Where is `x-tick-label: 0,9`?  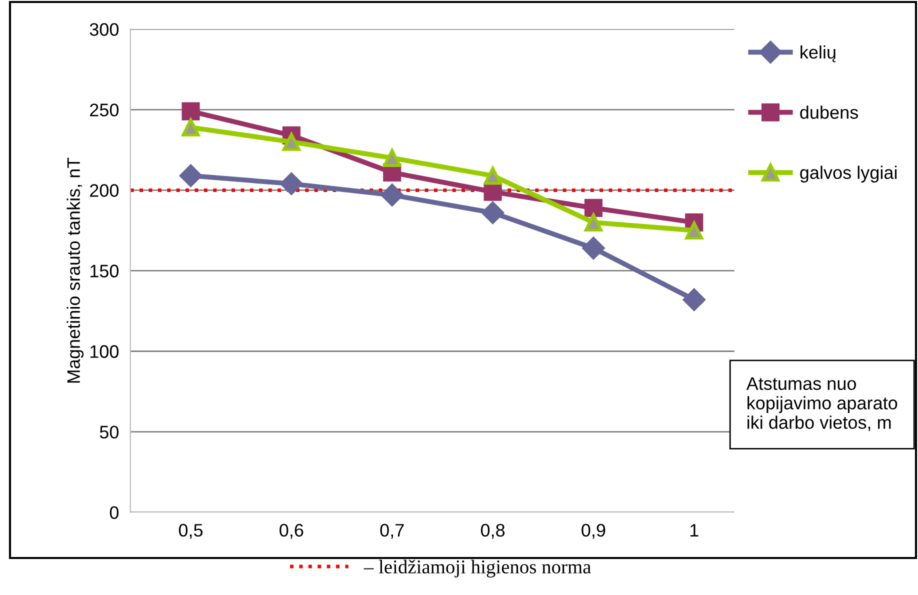 x-tick-label: 0,9 is located at coordinates (594, 531).